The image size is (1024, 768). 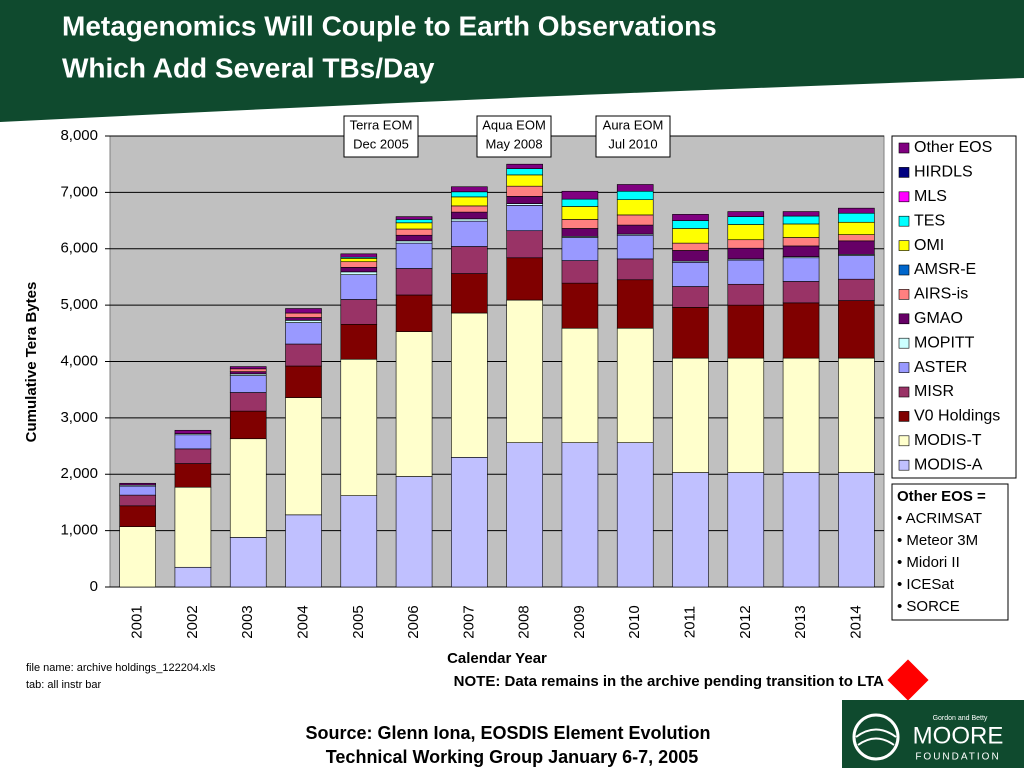 What do you see at coordinates (633, 124) in the screenshot?
I see `annotation-text: Aura EOM` at bounding box center [633, 124].